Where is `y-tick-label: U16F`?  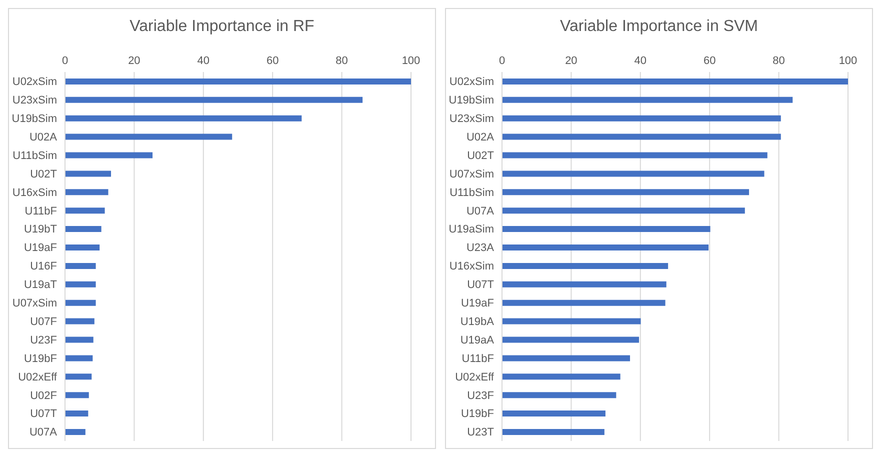 y-tick-label: U16F is located at coordinates (44, 266).